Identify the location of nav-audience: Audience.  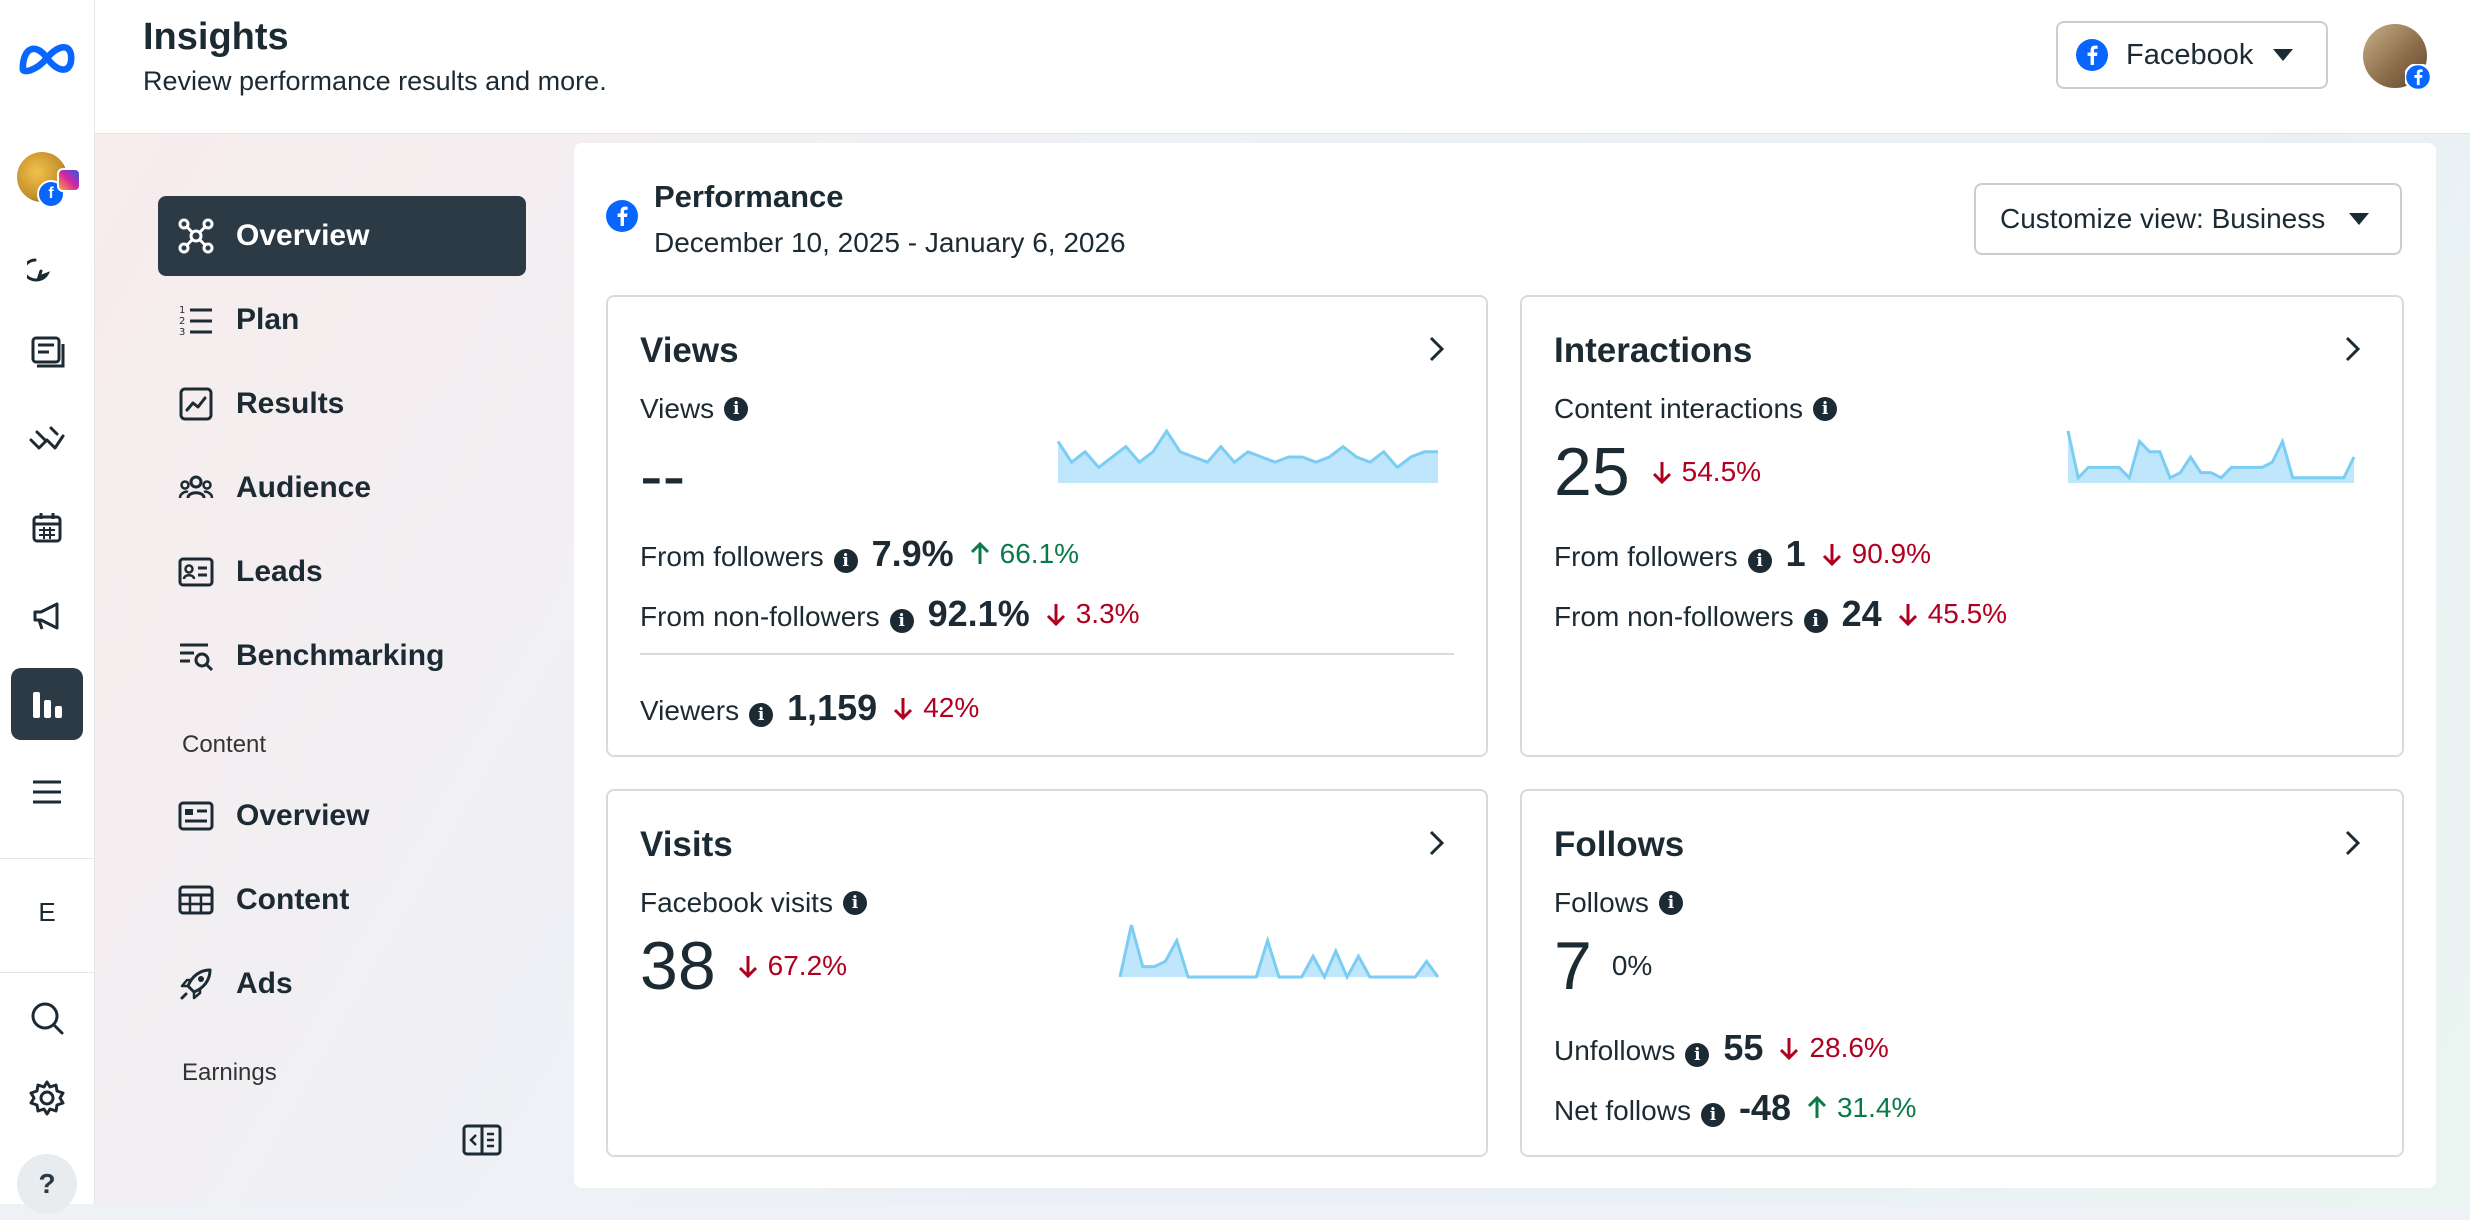
(342, 488).